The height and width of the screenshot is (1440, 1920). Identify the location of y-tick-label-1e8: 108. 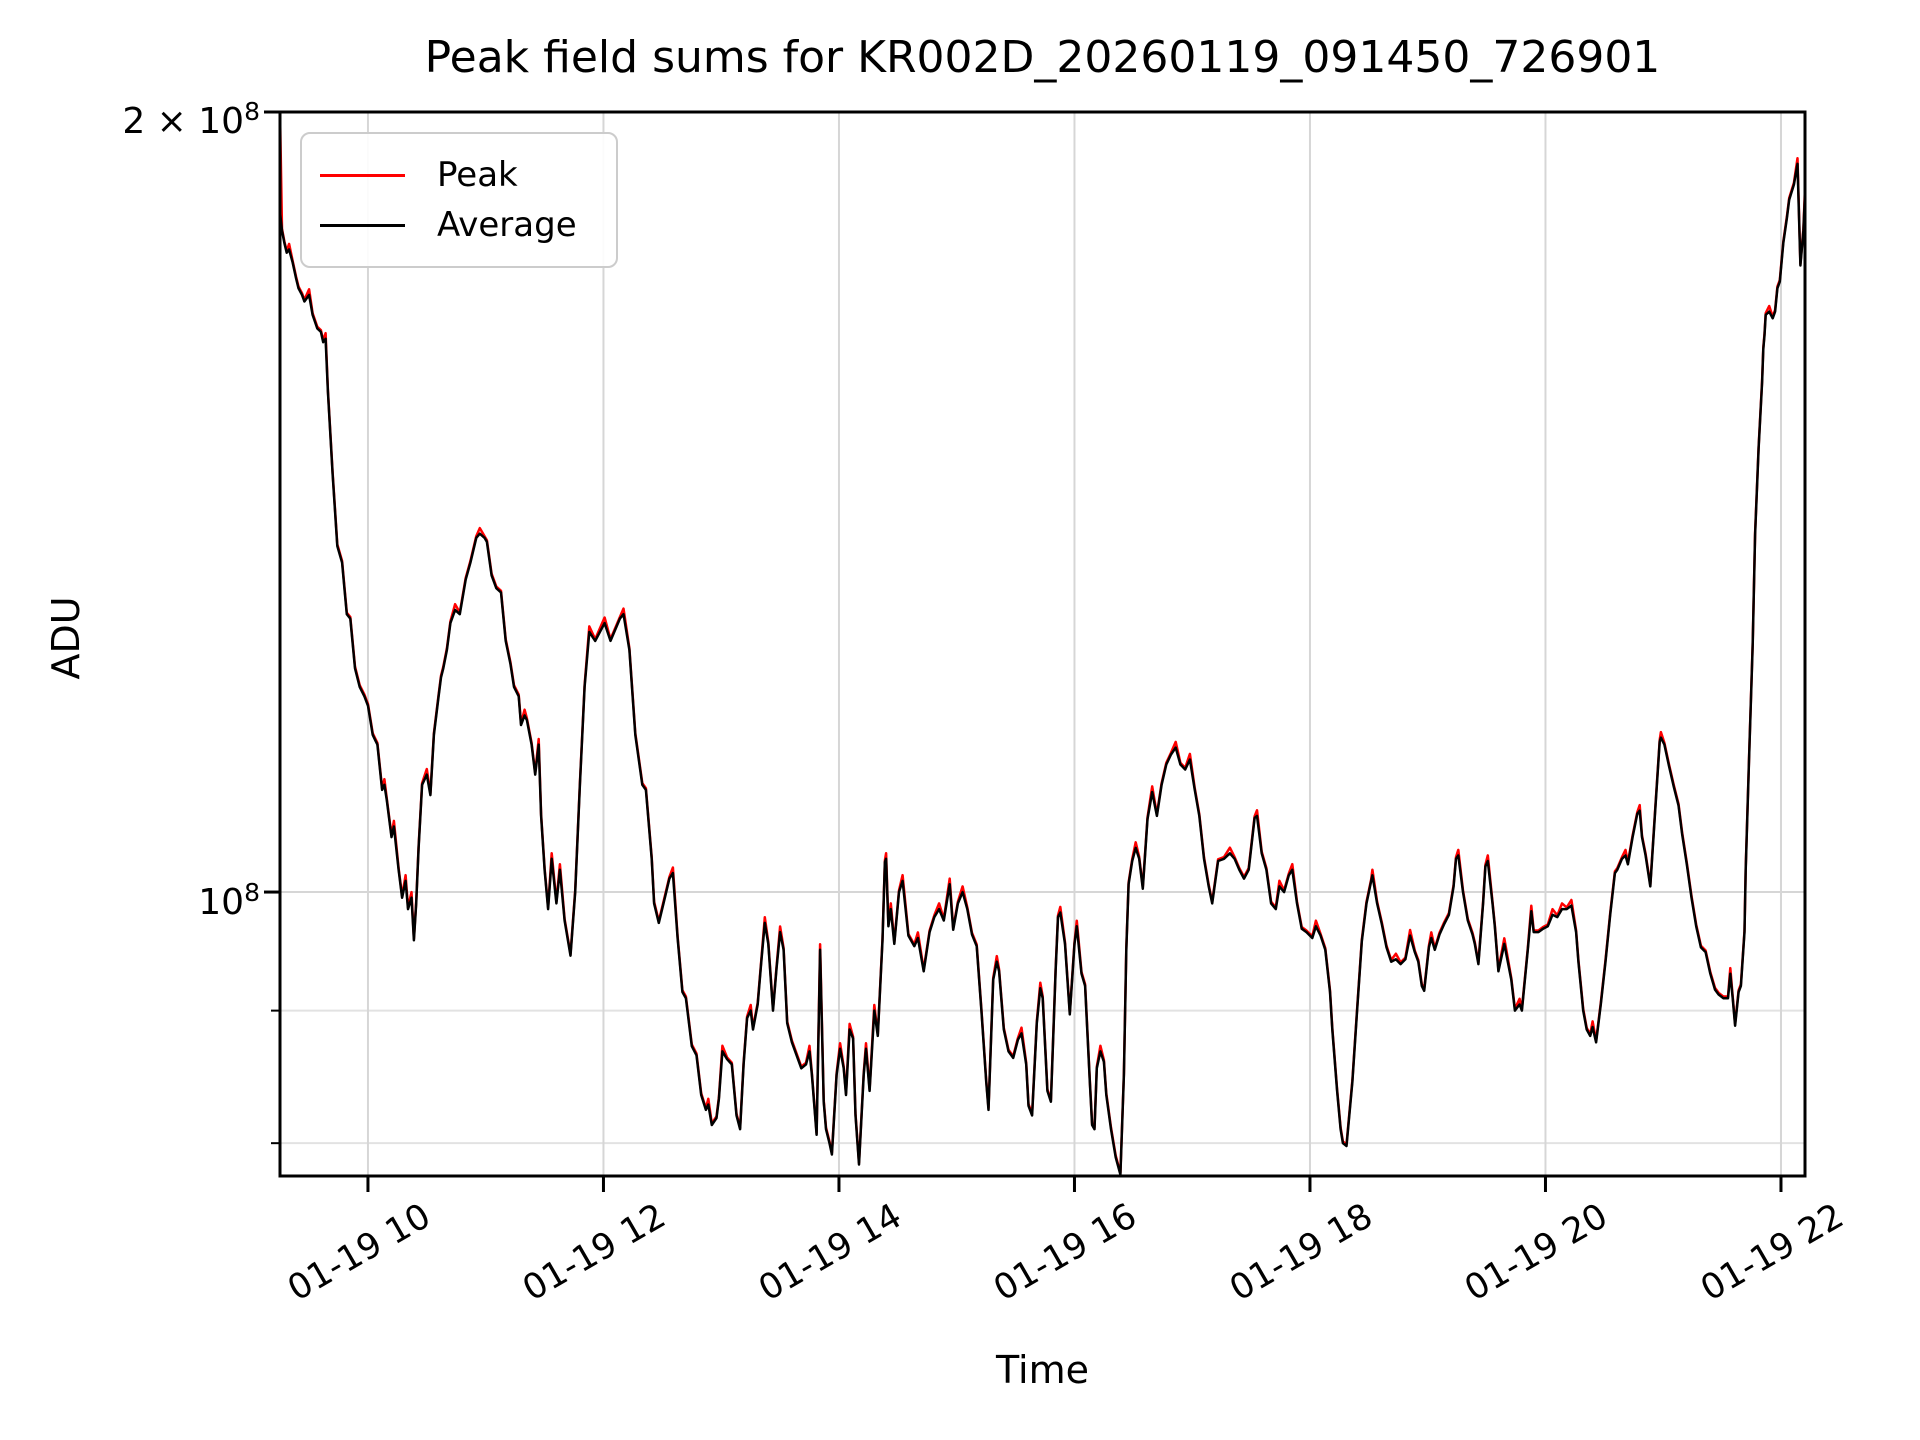
(150, 898).